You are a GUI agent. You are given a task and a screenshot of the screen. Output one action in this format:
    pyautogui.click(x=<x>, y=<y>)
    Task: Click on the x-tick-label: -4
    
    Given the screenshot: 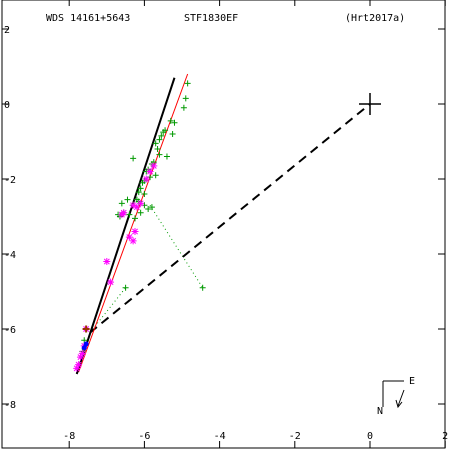 What is the action you would take?
    pyautogui.click(x=220, y=436)
    